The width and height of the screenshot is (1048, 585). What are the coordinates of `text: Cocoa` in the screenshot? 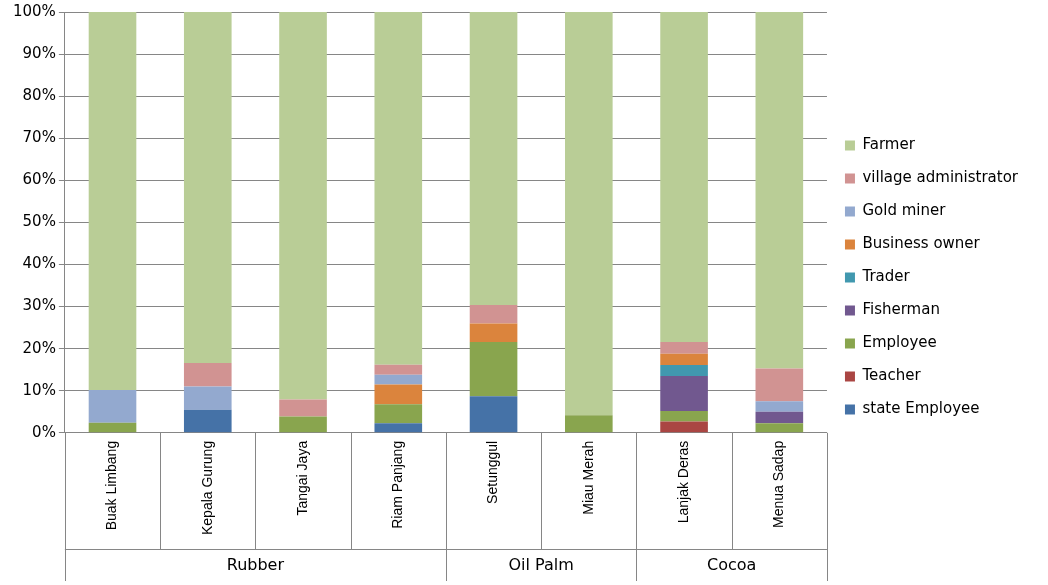 It's located at (732, 565).